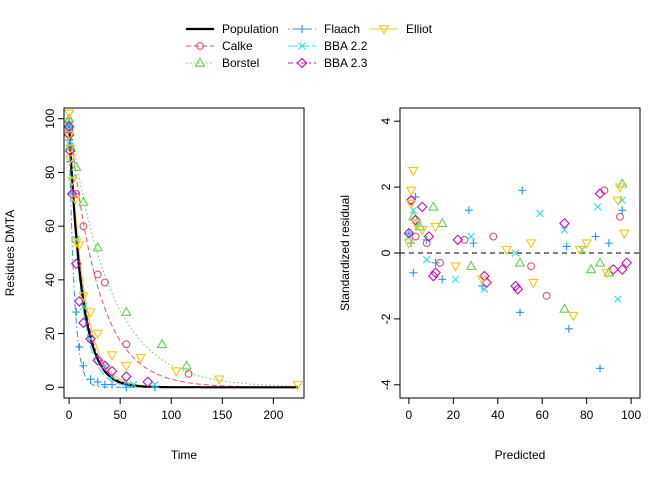 This screenshot has width=672, height=480. Describe the element at coordinates (219, 46) in the screenshot. I see `legend-entry-calke: Calke` at that location.